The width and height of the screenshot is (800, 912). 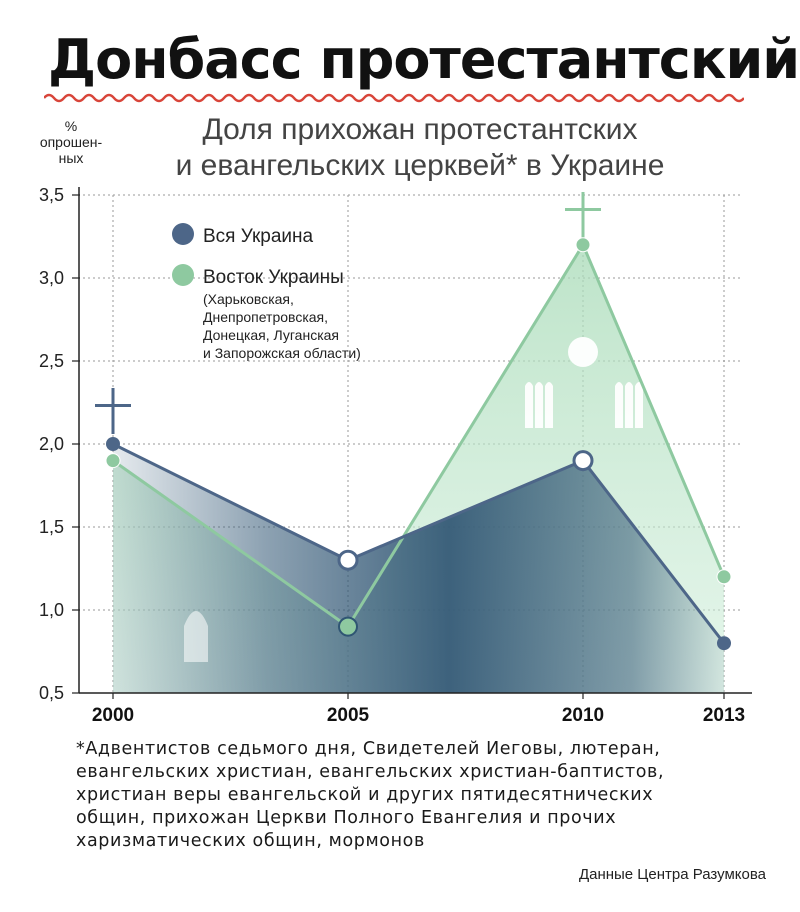 What do you see at coordinates (282, 353) in the screenshot?
I see `legend-note-line-4: и Запорожская области)` at bounding box center [282, 353].